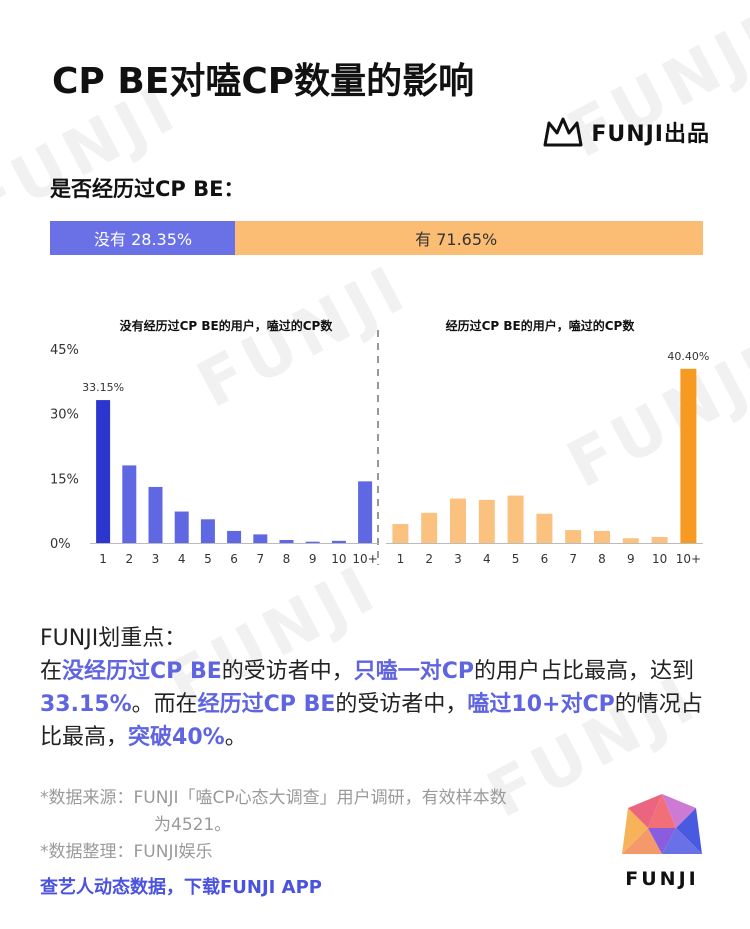 The image size is (750, 929). I want to click on data-label: 40.40%, so click(688, 356).